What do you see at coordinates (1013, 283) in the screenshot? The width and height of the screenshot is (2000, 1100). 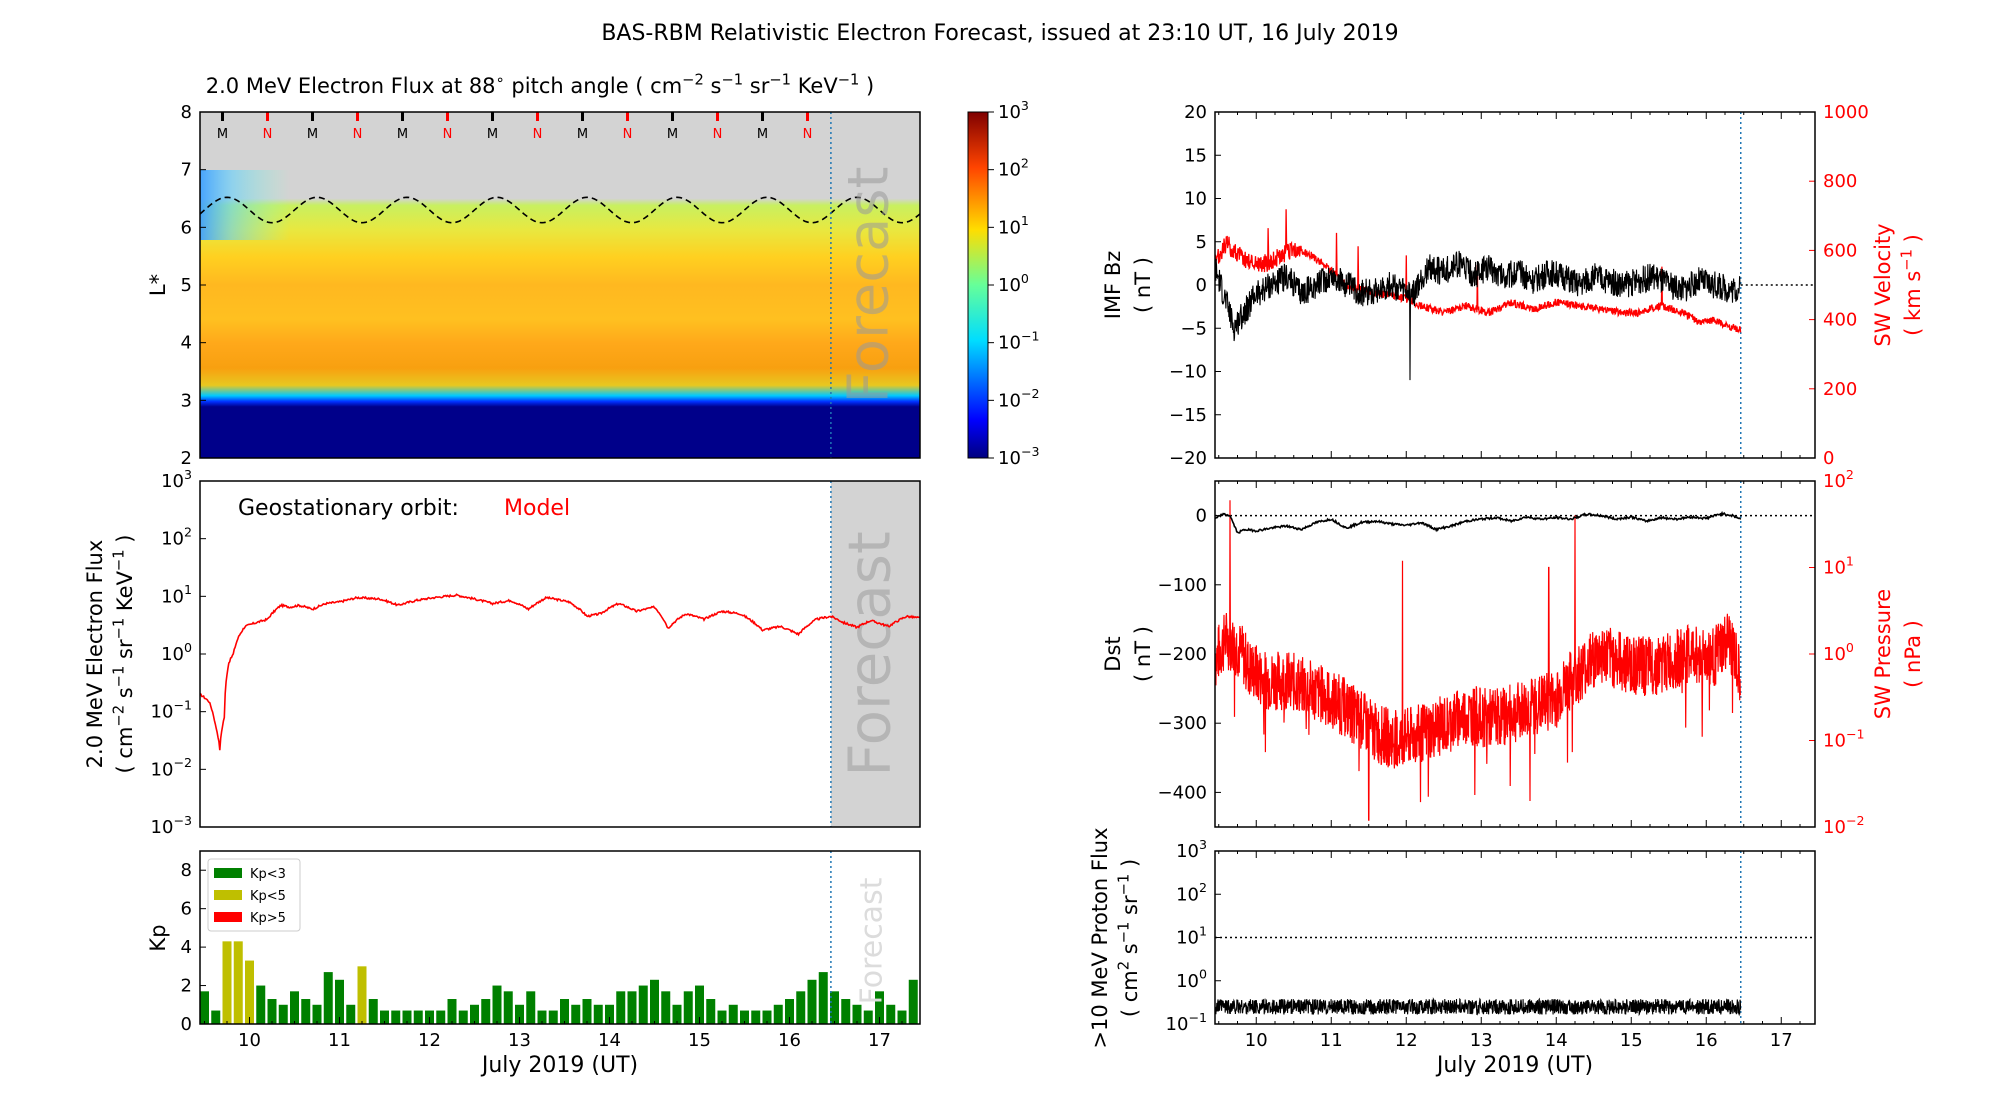 I see `colorbar-ticks: 10⁻³ 10⁻² 10⁻¹ 10⁰ 10¹ 10² 10³` at bounding box center [1013, 283].